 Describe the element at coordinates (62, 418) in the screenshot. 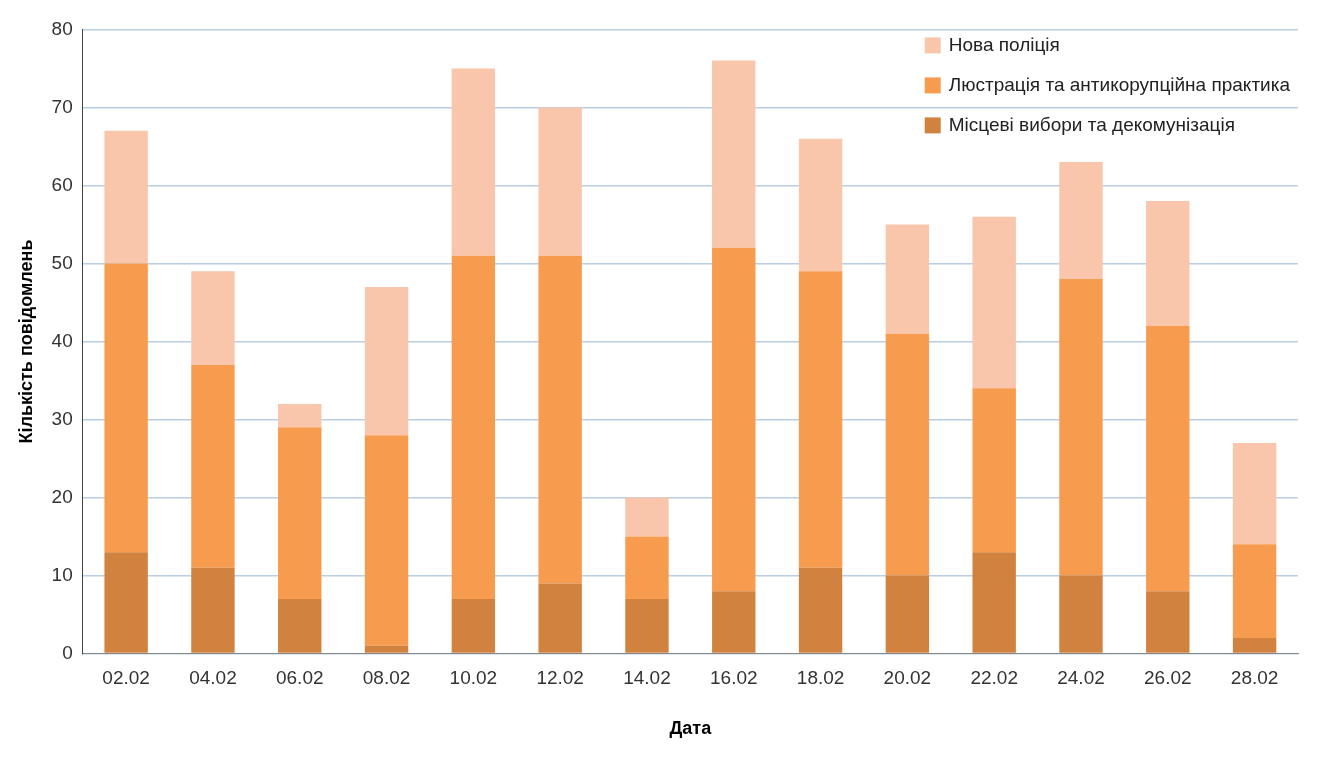

I see `y-tick-label: 30` at that location.